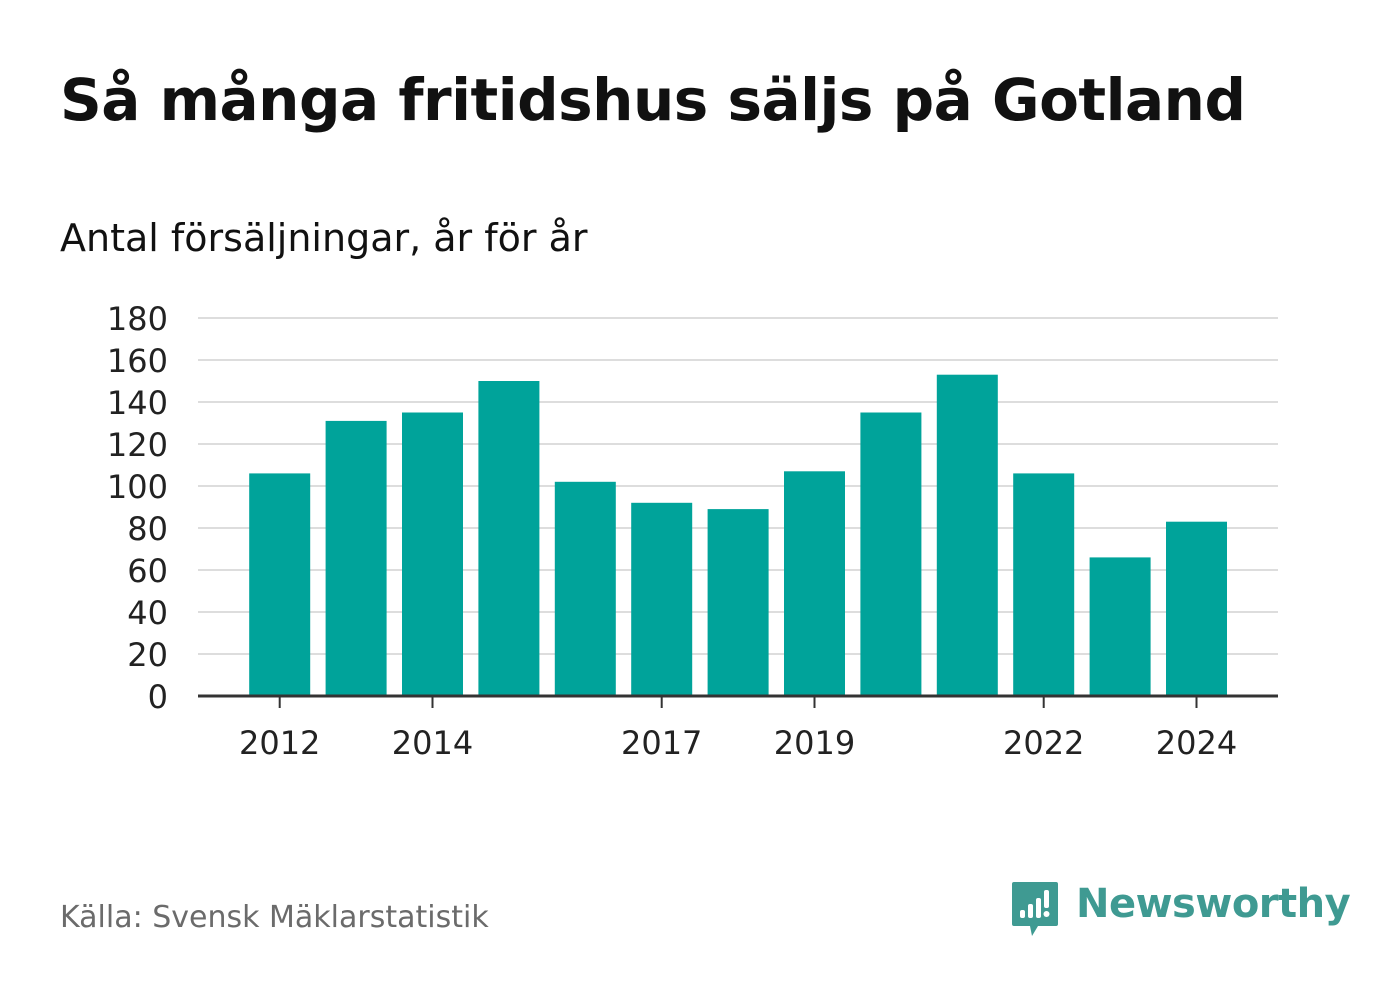  What do you see at coordinates (147, 571) in the screenshot?
I see `y-tick-label: 60` at bounding box center [147, 571].